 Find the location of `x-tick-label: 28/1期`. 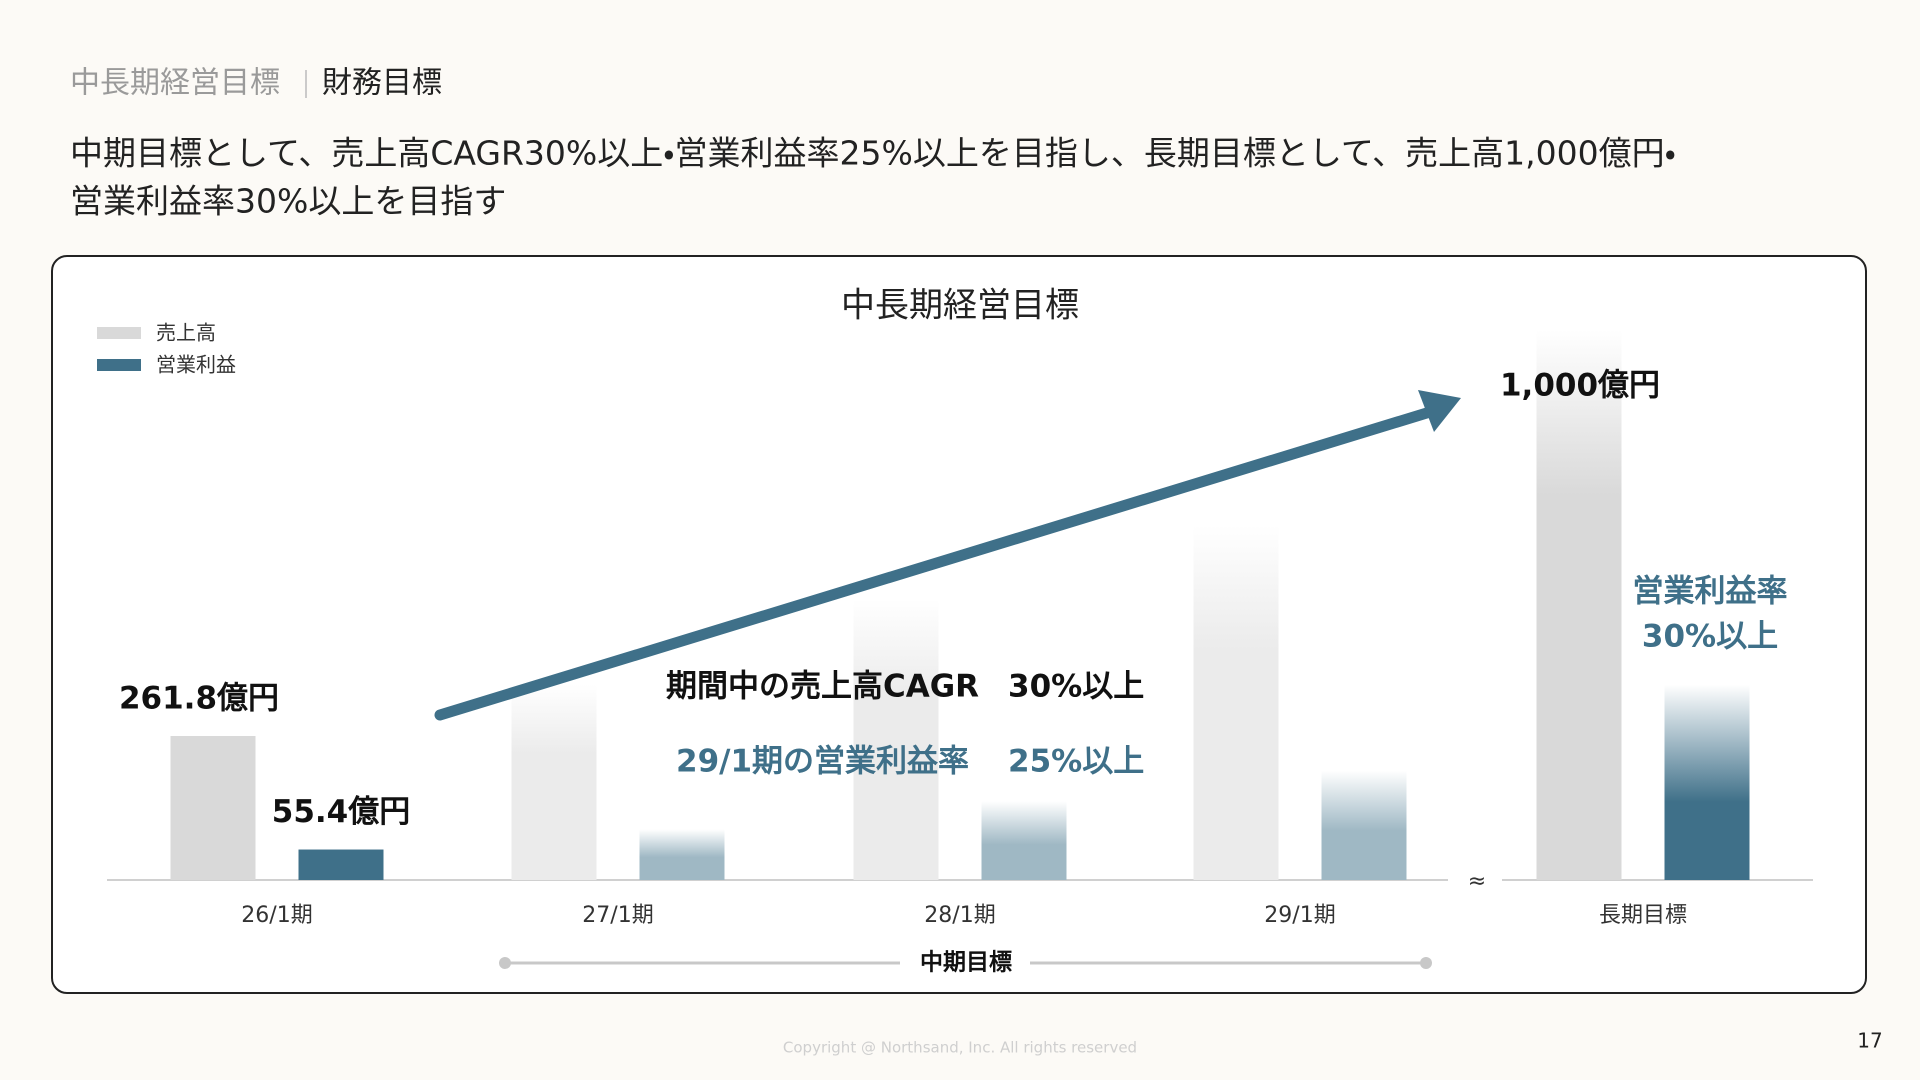

x-tick-label: 28/1期 is located at coordinates (959, 915).